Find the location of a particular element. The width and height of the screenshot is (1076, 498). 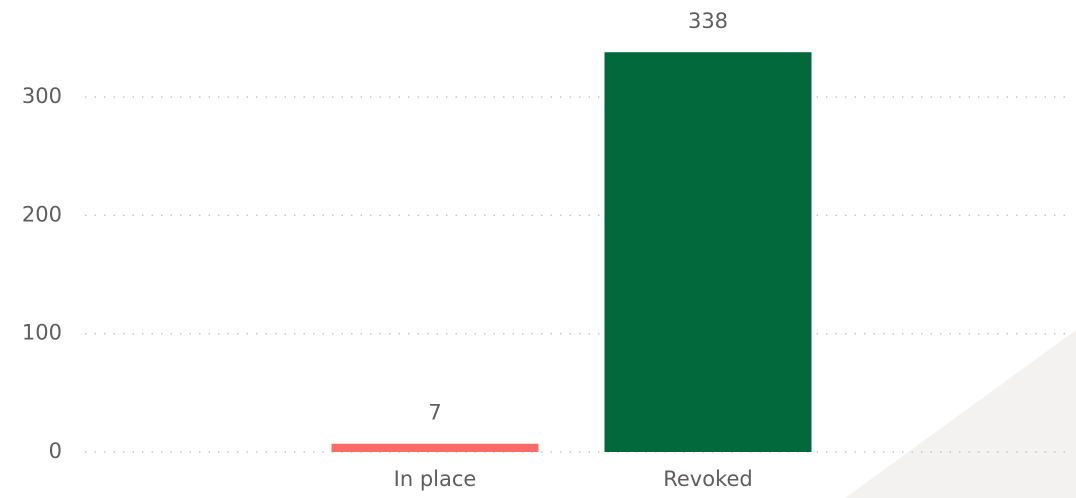

background-shape is located at coordinates (960, 414).